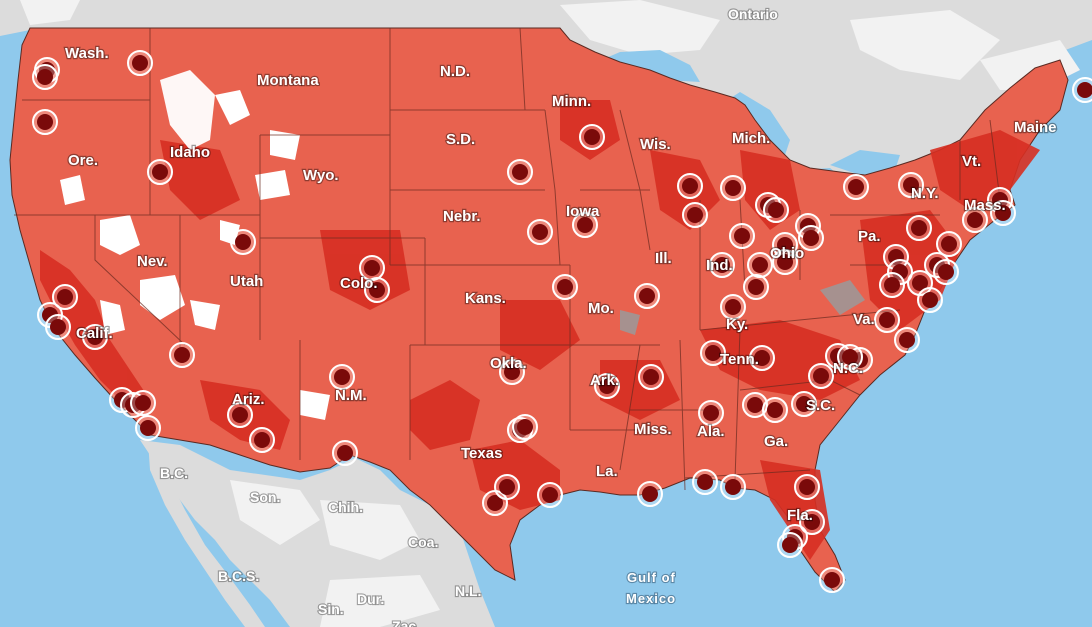 The width and height of the screenshot is (1092, 627). Describe the element at coordinates (800, 515) in the screenshot. I see `label-fl: Fla.` at that location.